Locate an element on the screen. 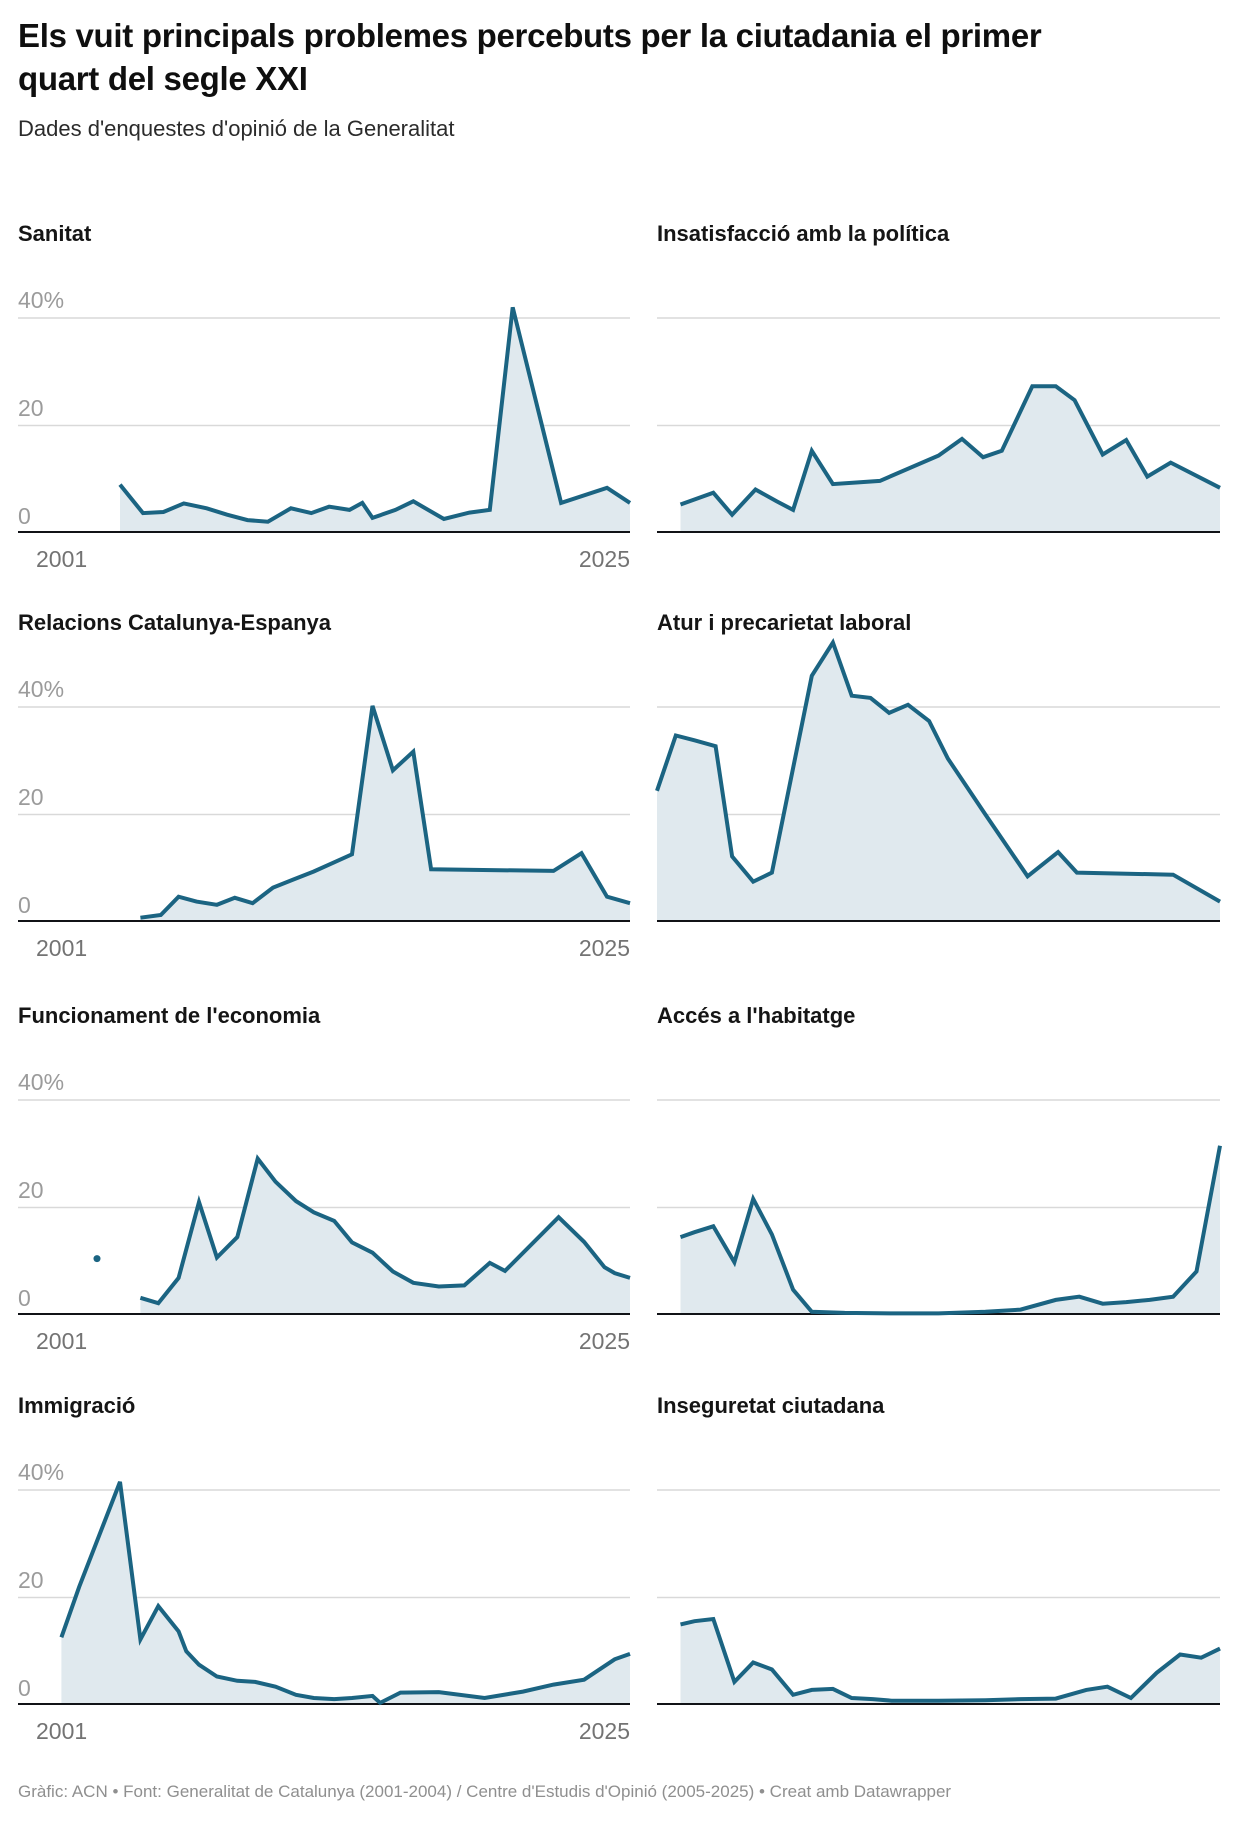 Image resolution: width=1240 pixels, height=1830 pixels. chart-plot-relacions-catalunya-espanya is located at coordinates (324, 813).